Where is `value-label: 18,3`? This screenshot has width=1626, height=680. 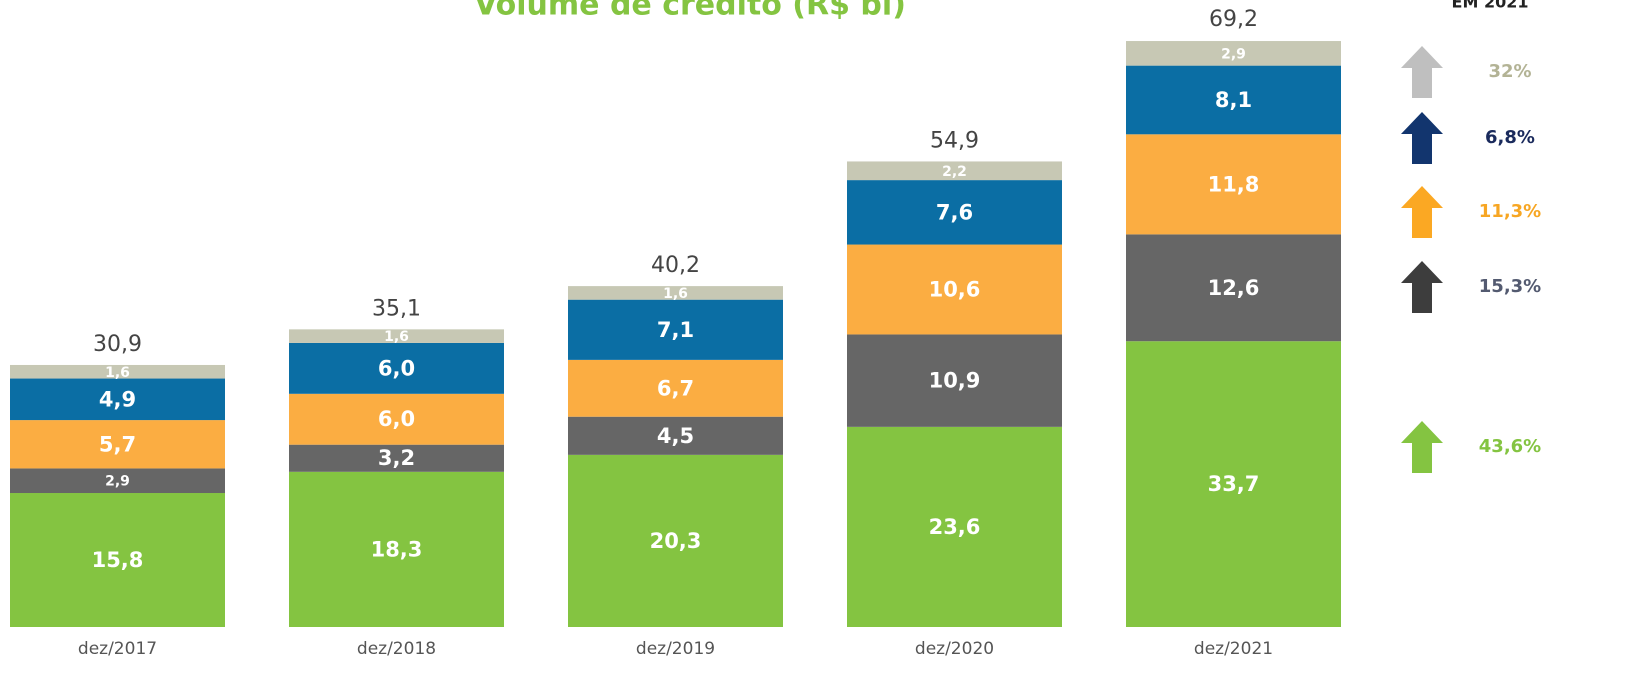 value-label: 18,3 is located at coordinates (397, 549).